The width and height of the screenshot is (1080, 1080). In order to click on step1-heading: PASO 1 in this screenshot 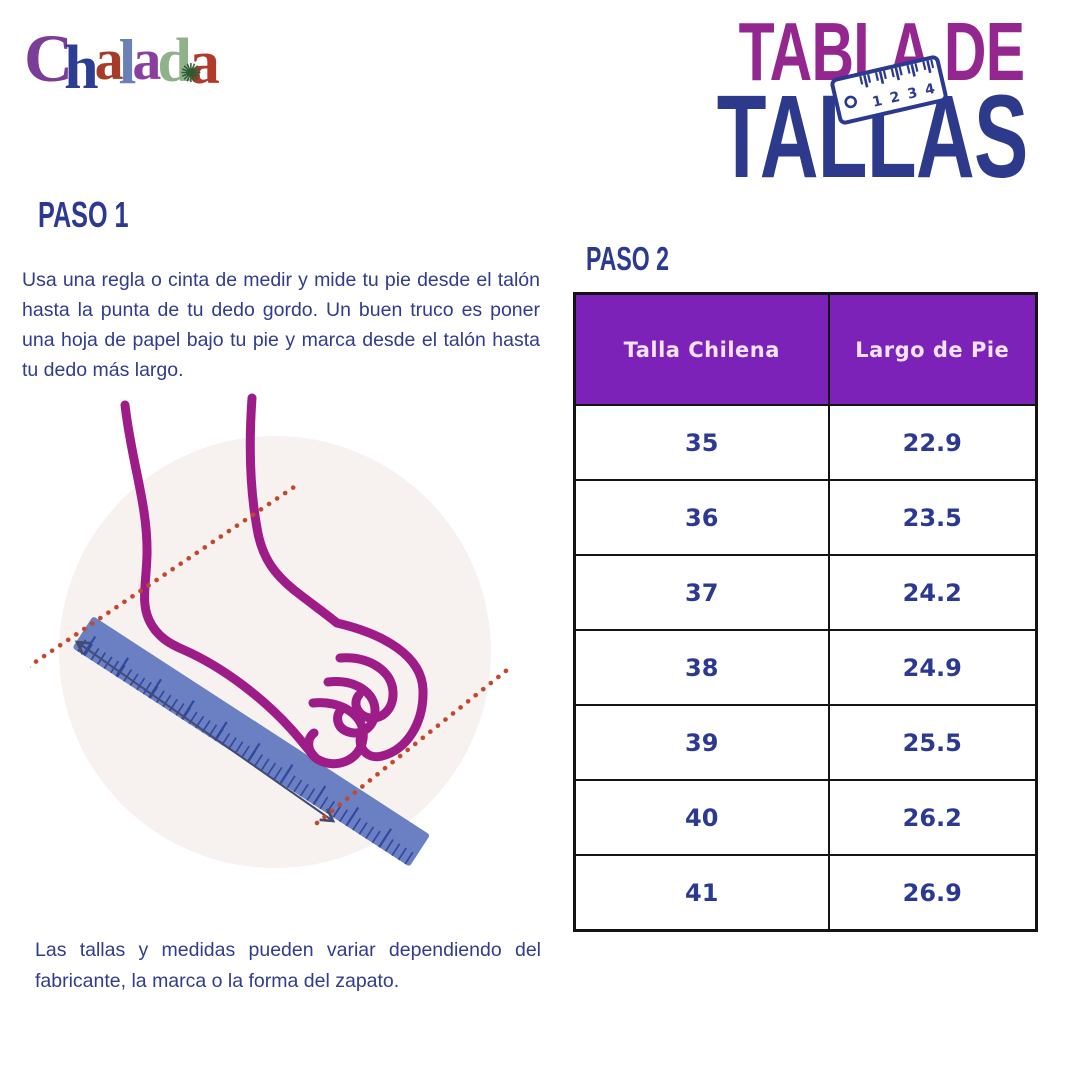, I will do `click(83, 214)`.